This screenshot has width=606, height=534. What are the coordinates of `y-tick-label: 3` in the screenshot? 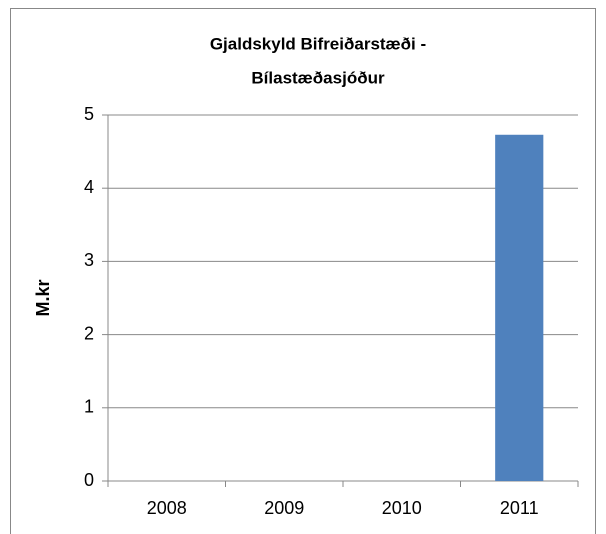 It's located at (89, 260).